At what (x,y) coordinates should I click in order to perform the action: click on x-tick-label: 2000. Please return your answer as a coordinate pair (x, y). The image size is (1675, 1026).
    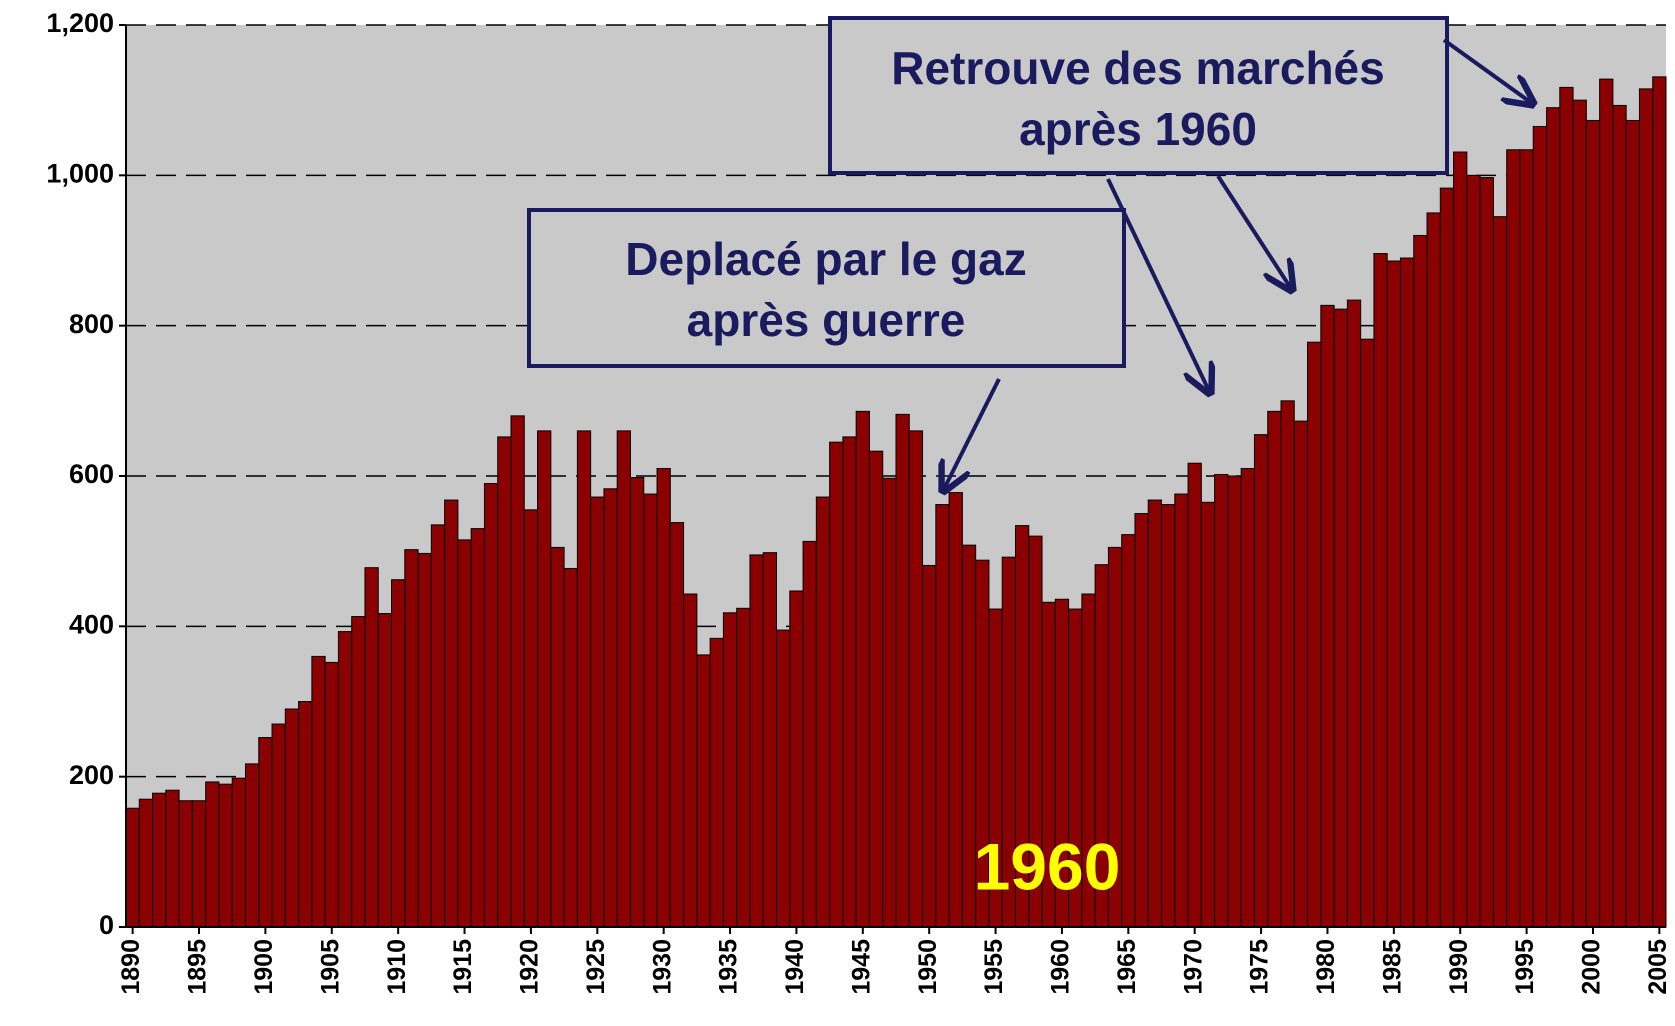
    Looking at the image, I should click on (1592, 967).